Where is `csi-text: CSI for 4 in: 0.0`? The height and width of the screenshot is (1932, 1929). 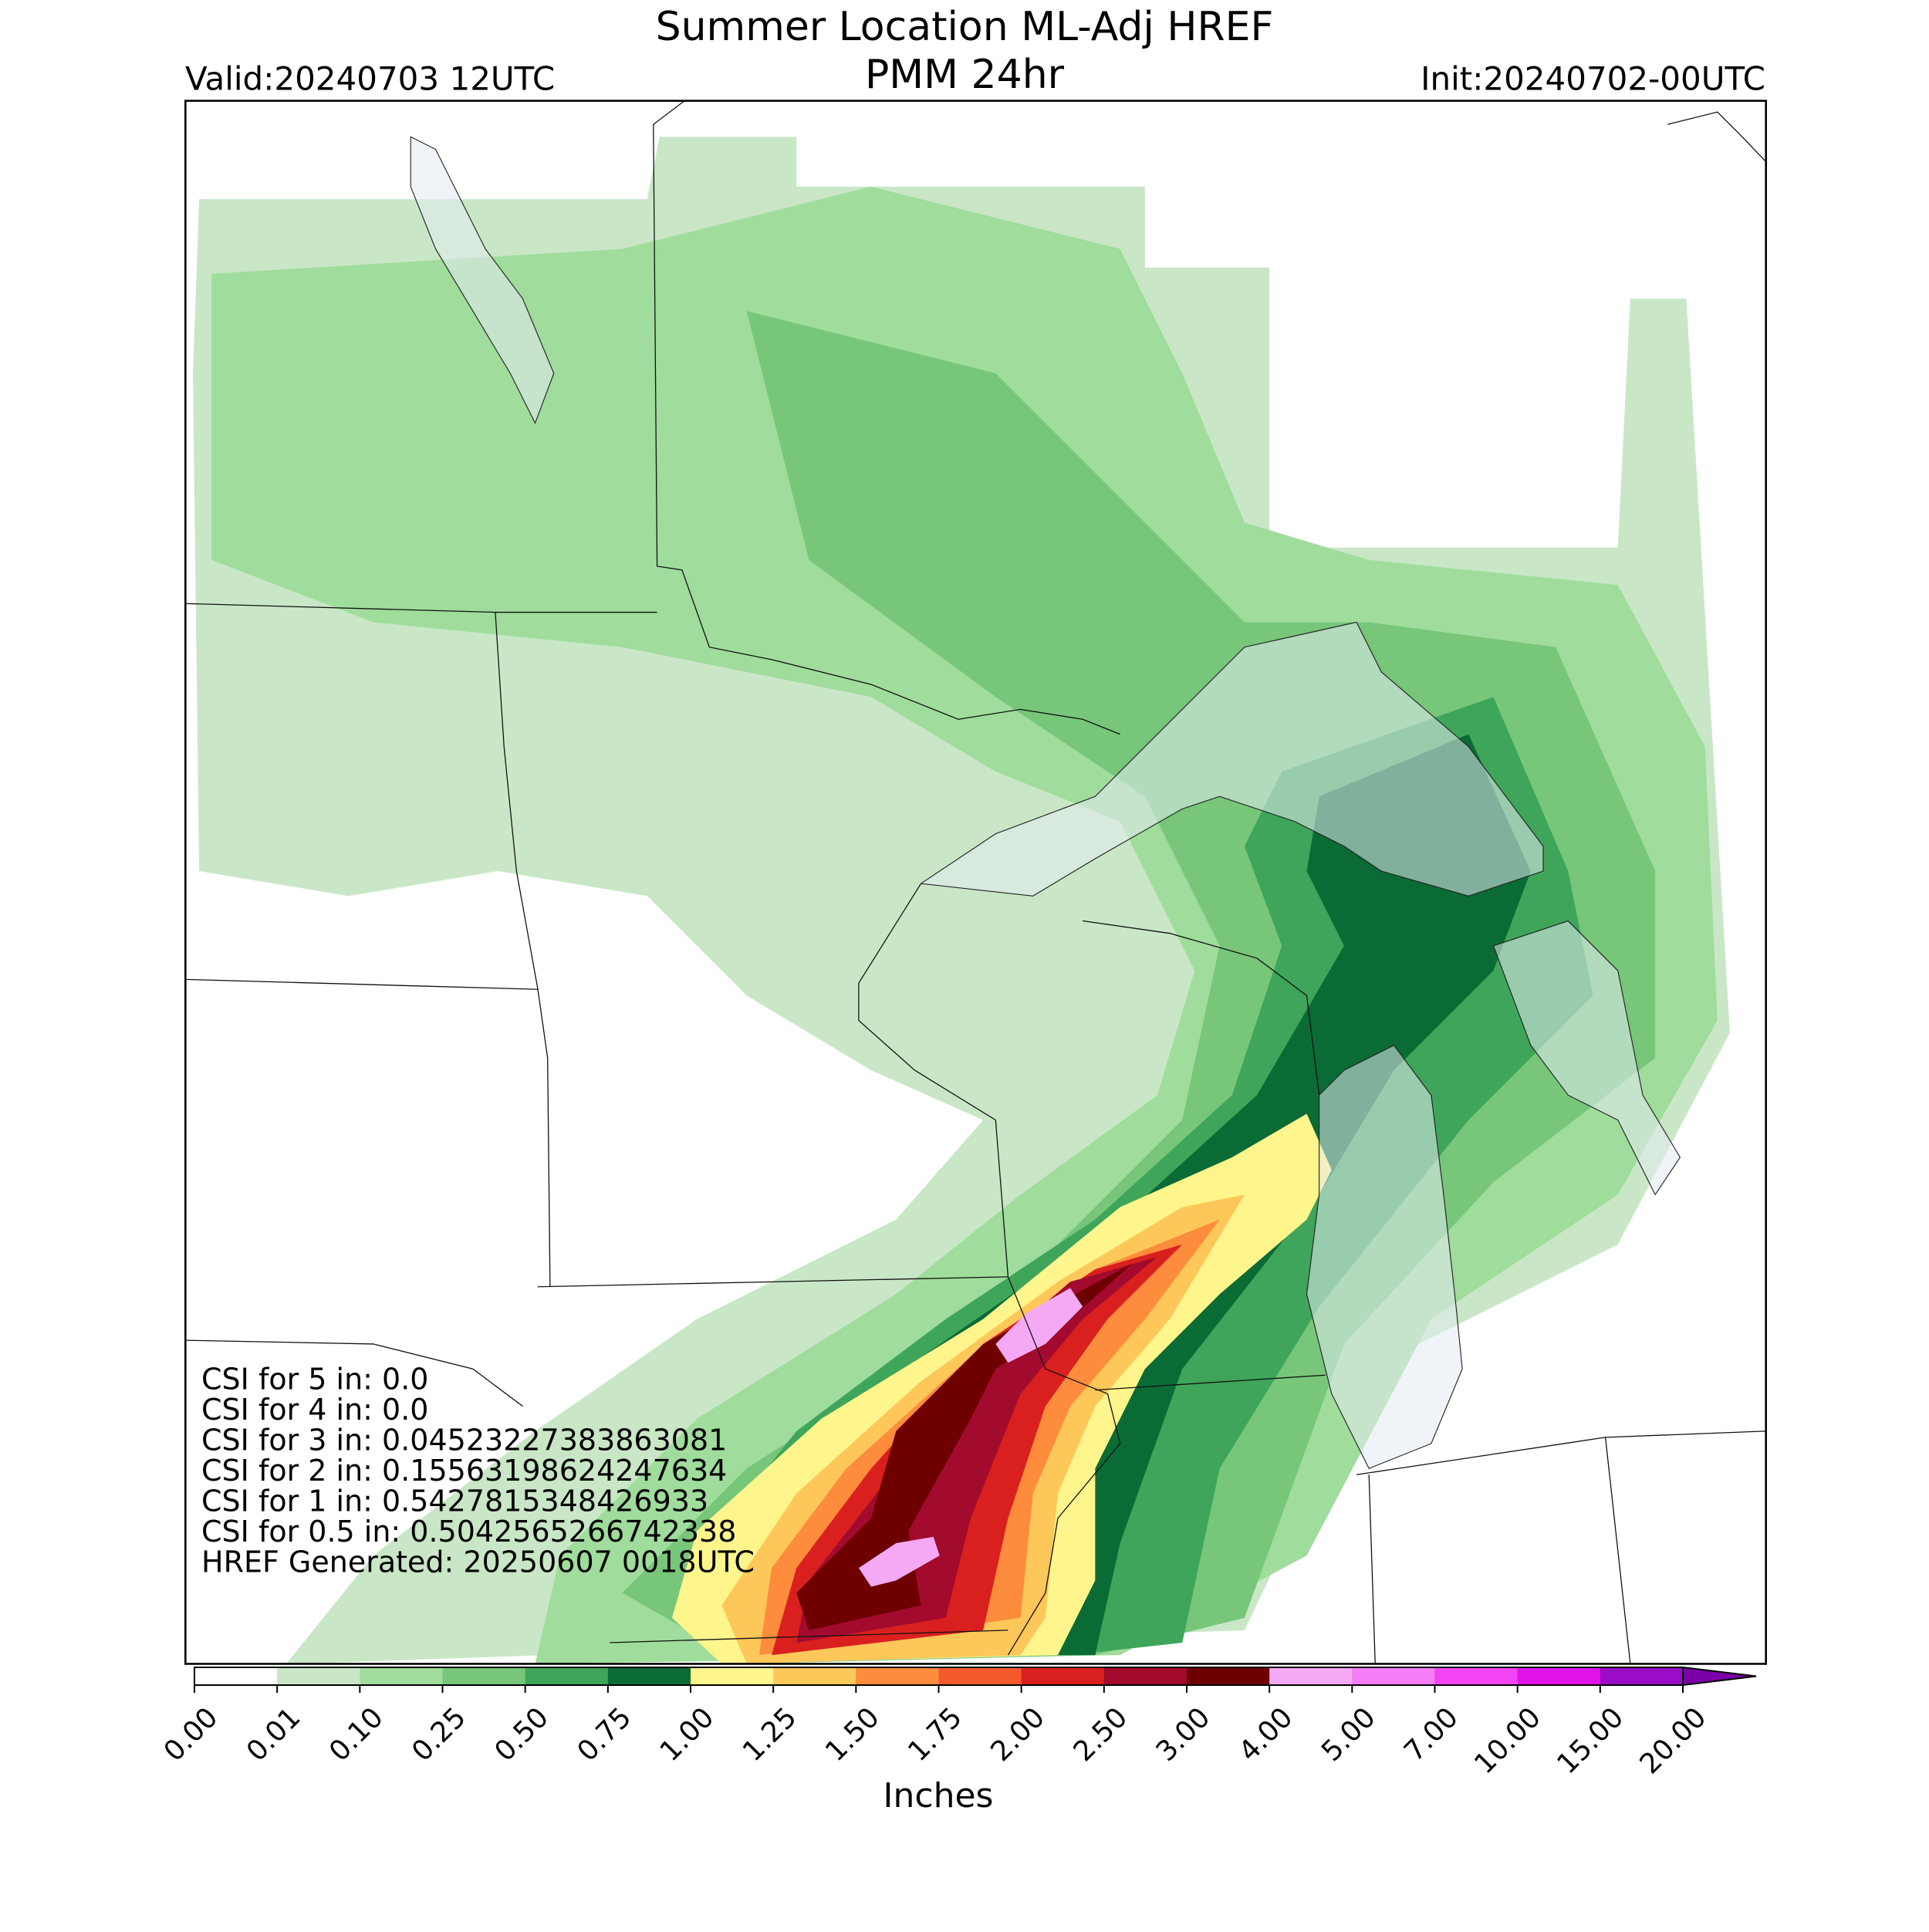 csi-text: CSI for 4 in: 0.0 is located at coordinates (314, 1410).